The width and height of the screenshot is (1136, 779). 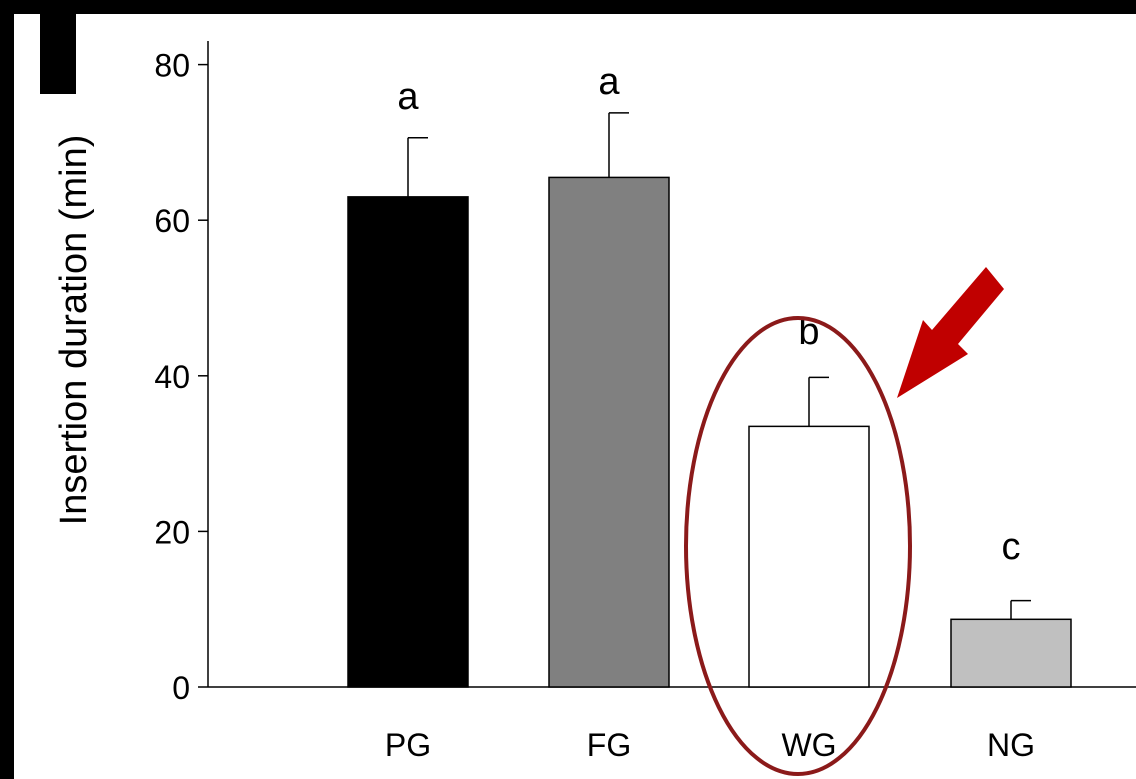 What do you see at coordinates (1011, 745) in the screenshot?
I see `x-tick-label: NG` at bounding box center [1011, 745].